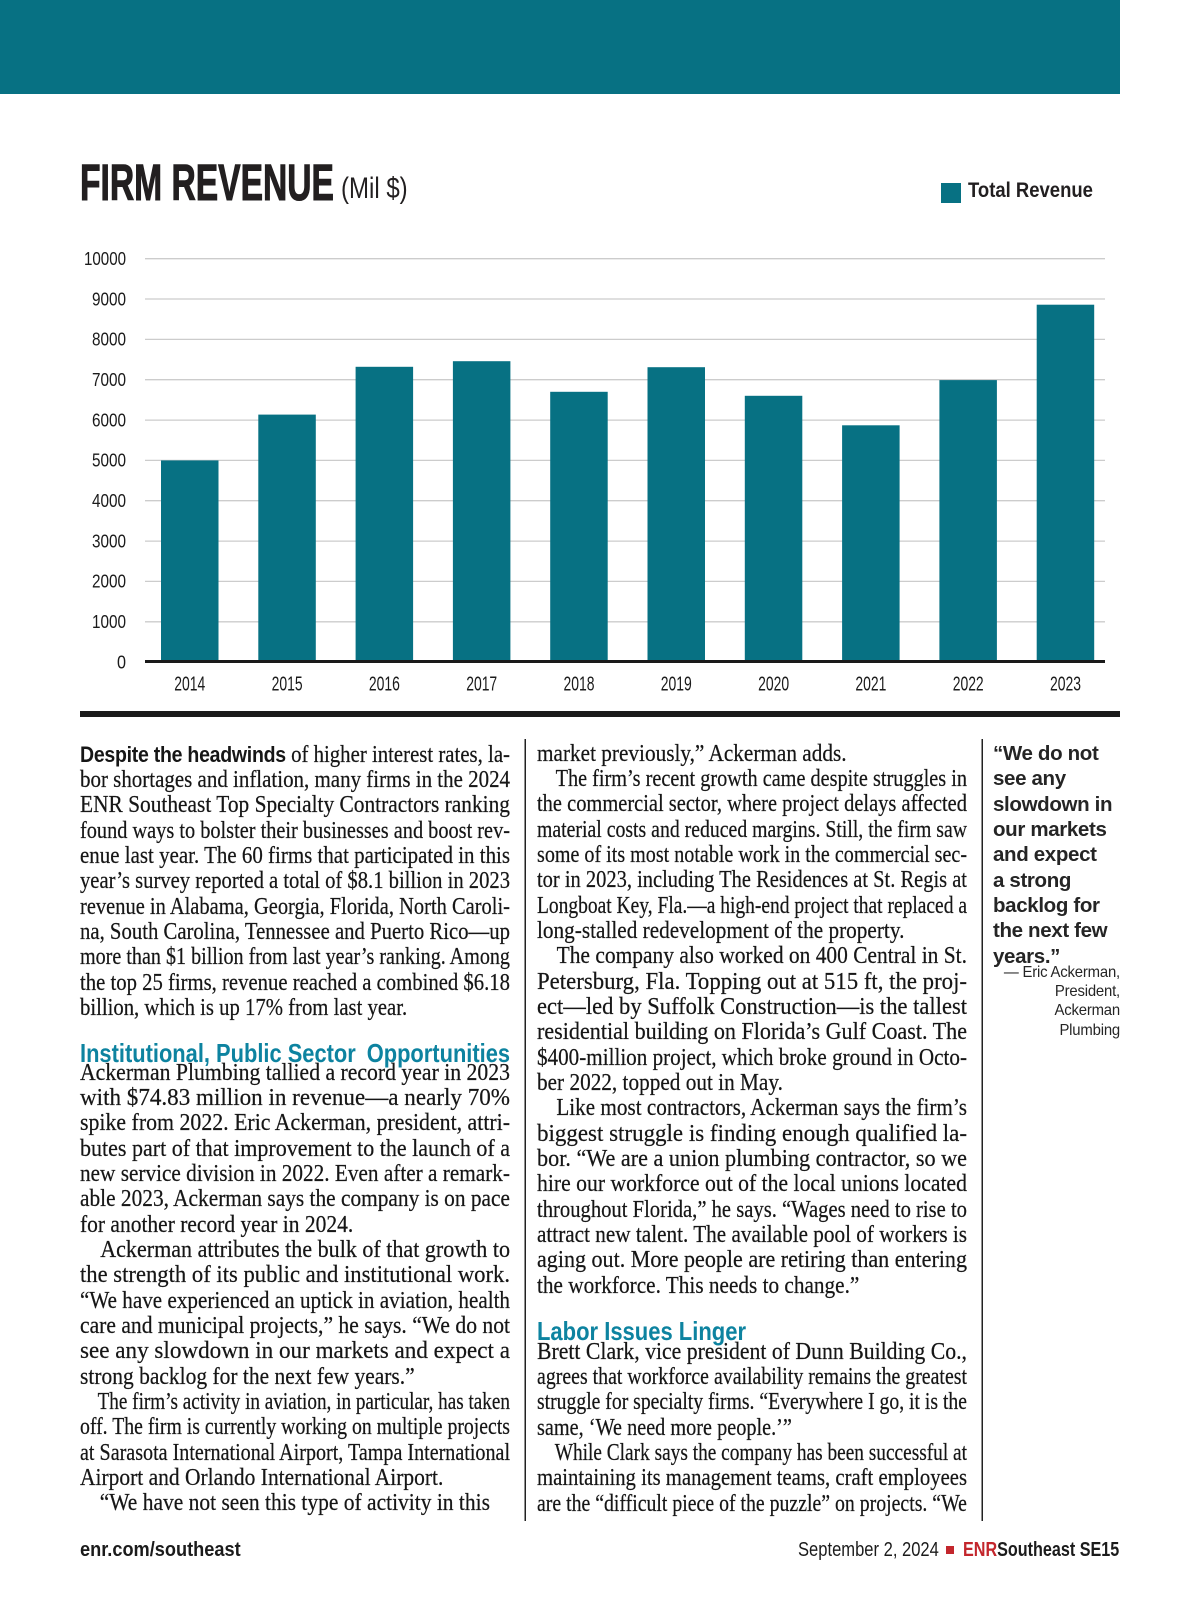 This screenshot has width=1200, height=1600. What do you see at coordinates (1065, 685) in the screenshot?
I see `svg-text: 2023` at bounding box center [1065, 685].